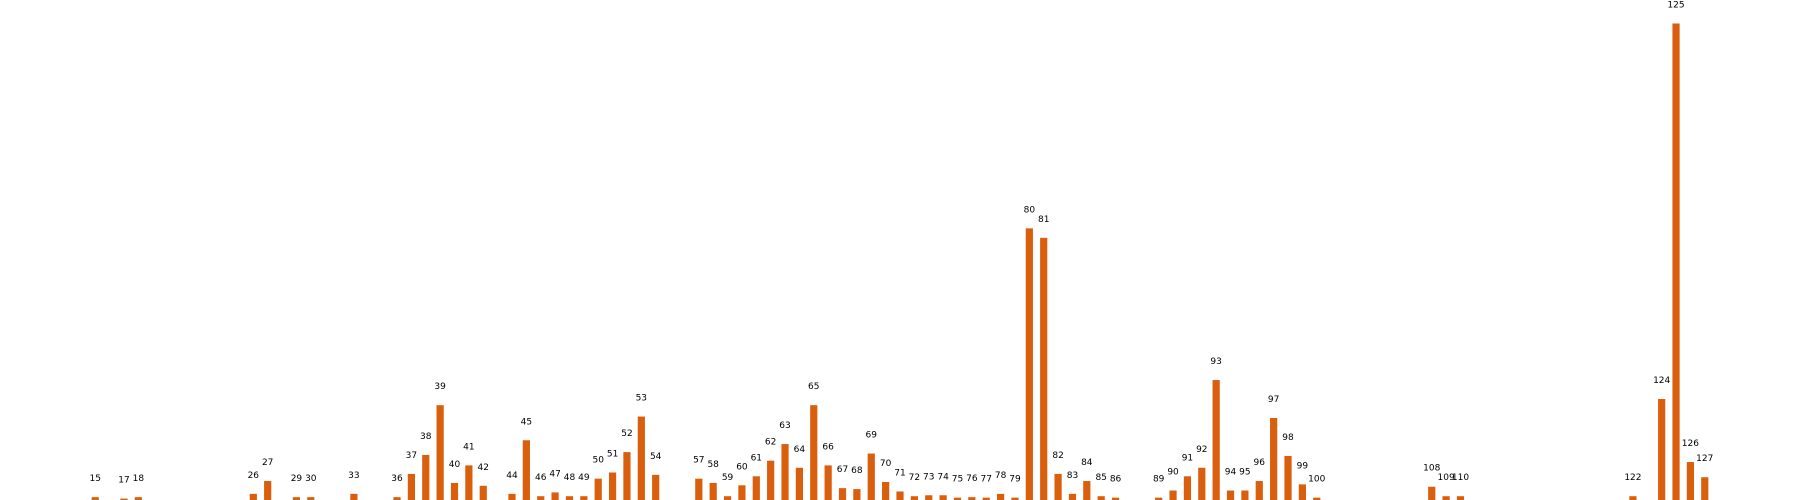 The image size is (1800, 500). What do you see at coordinates (1446, 478) in the screenshot?
I see `bar-label-109: 109` at bounding box center [1446, 478].